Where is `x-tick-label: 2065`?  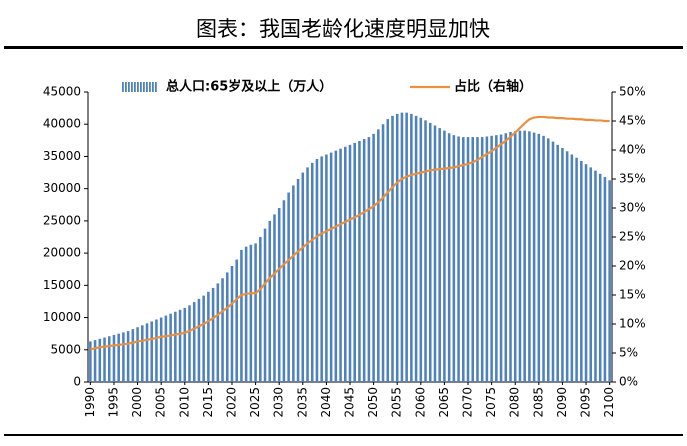
x-tick-label: 2065 is located at coordinates (444, 402).